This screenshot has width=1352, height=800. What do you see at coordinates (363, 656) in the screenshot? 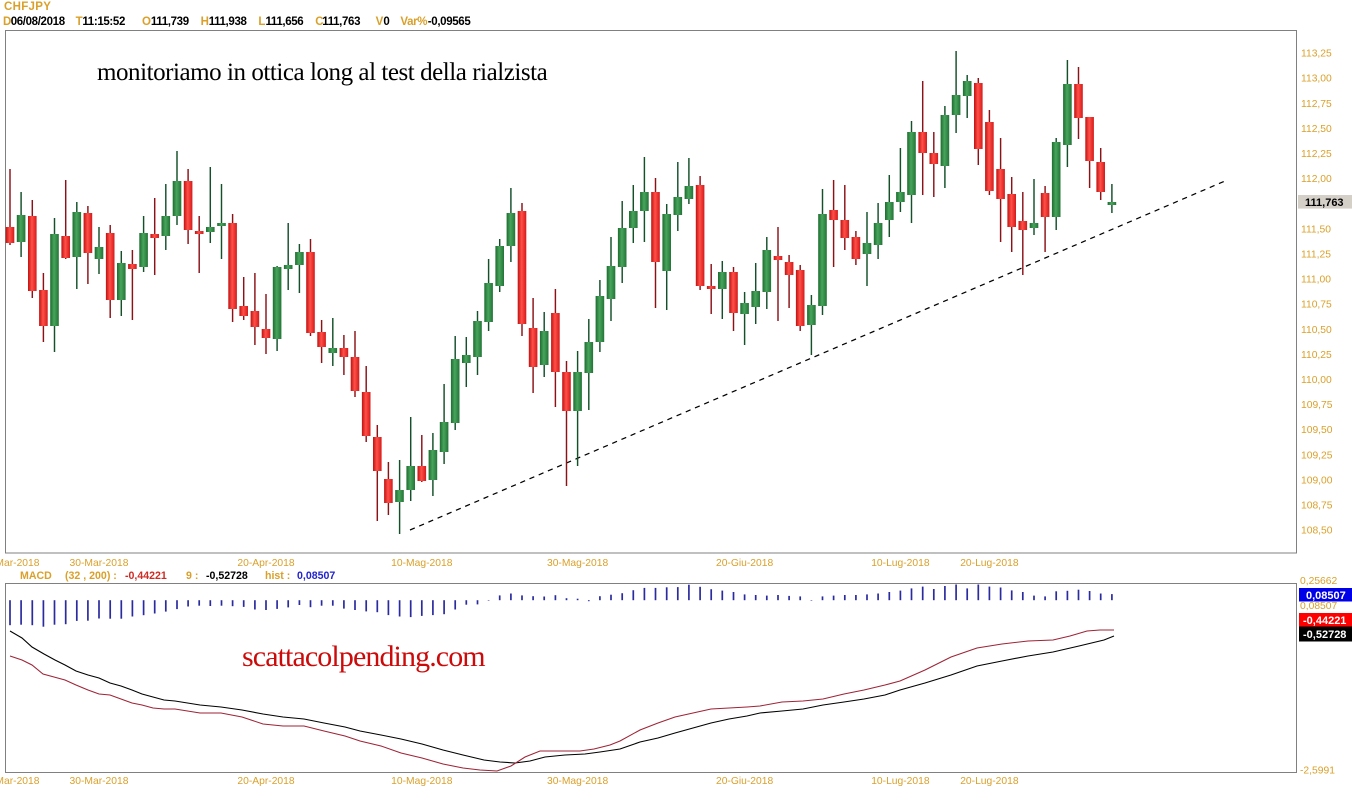
I see `svg-text: scattacolpending.com` at bounding box center [363, 656].